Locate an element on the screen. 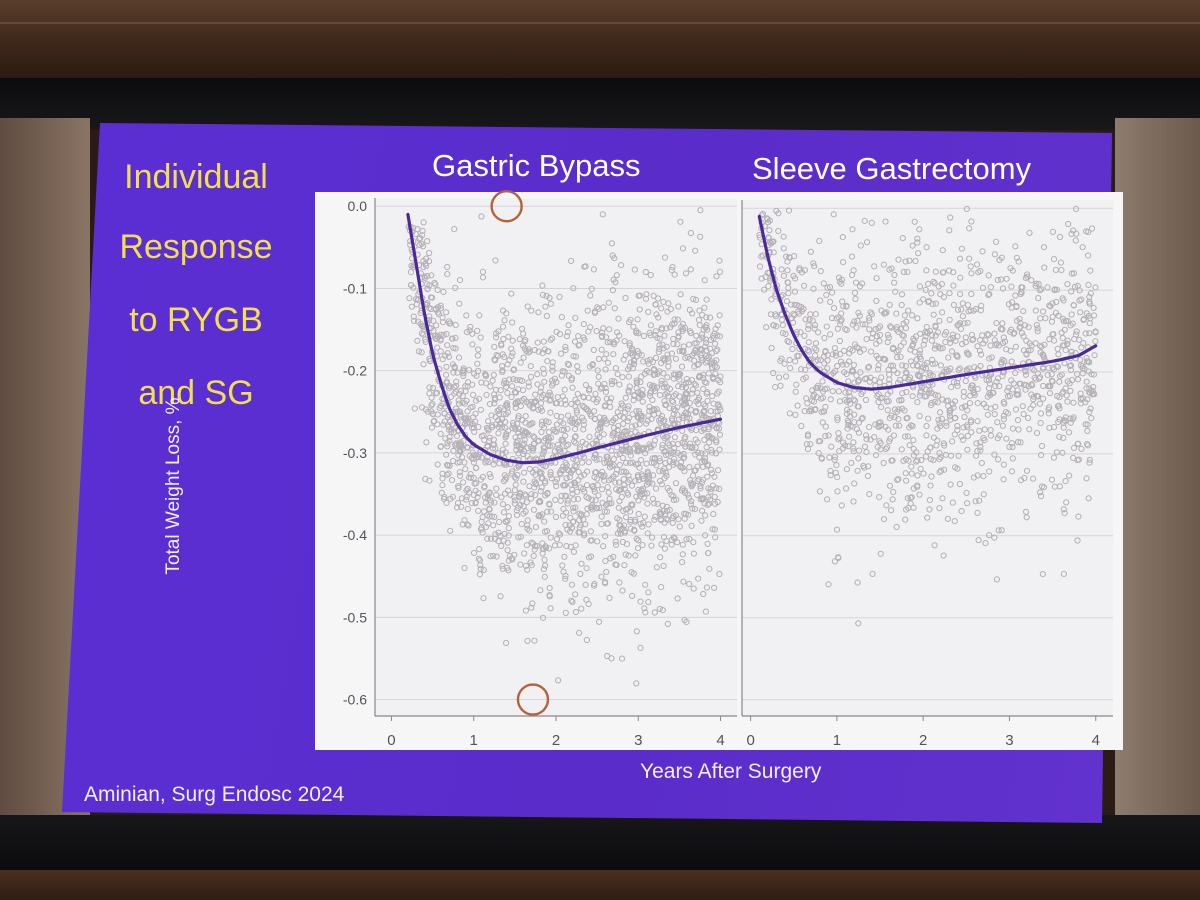  trend-line is located at coordinates (927, 302).